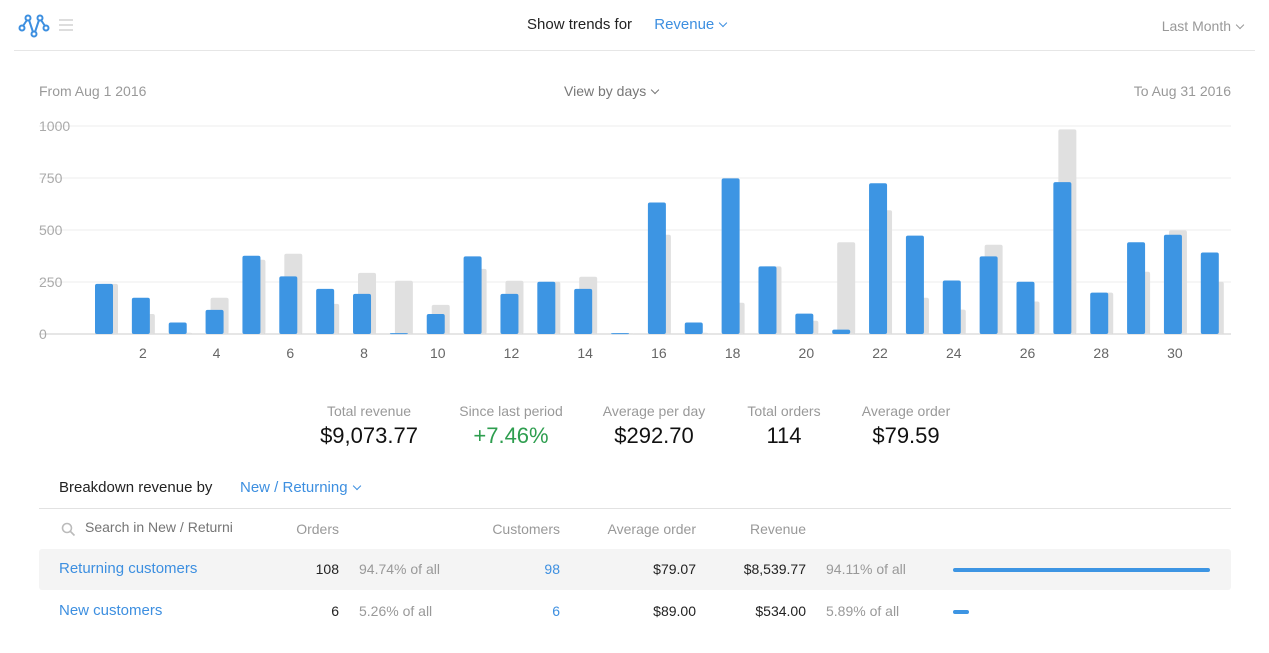  I want to click on average-order-value: $79.07, so click(674, 569).